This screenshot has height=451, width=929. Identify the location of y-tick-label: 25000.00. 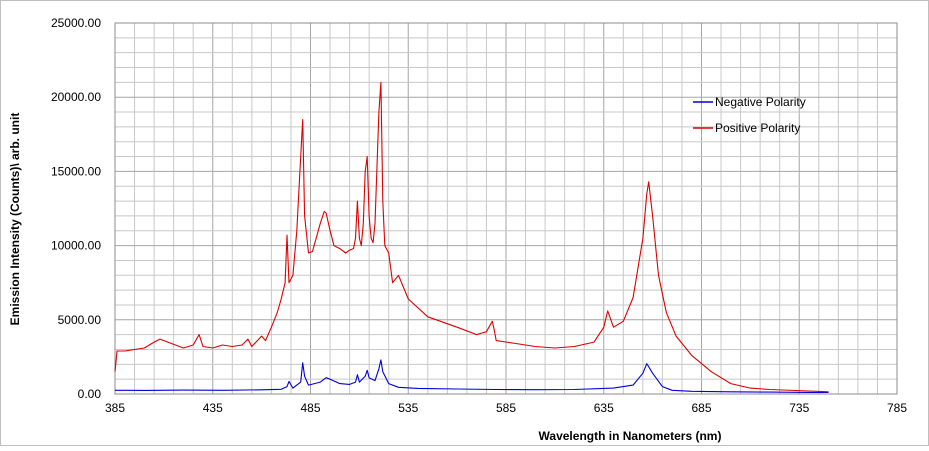
(76, 23).